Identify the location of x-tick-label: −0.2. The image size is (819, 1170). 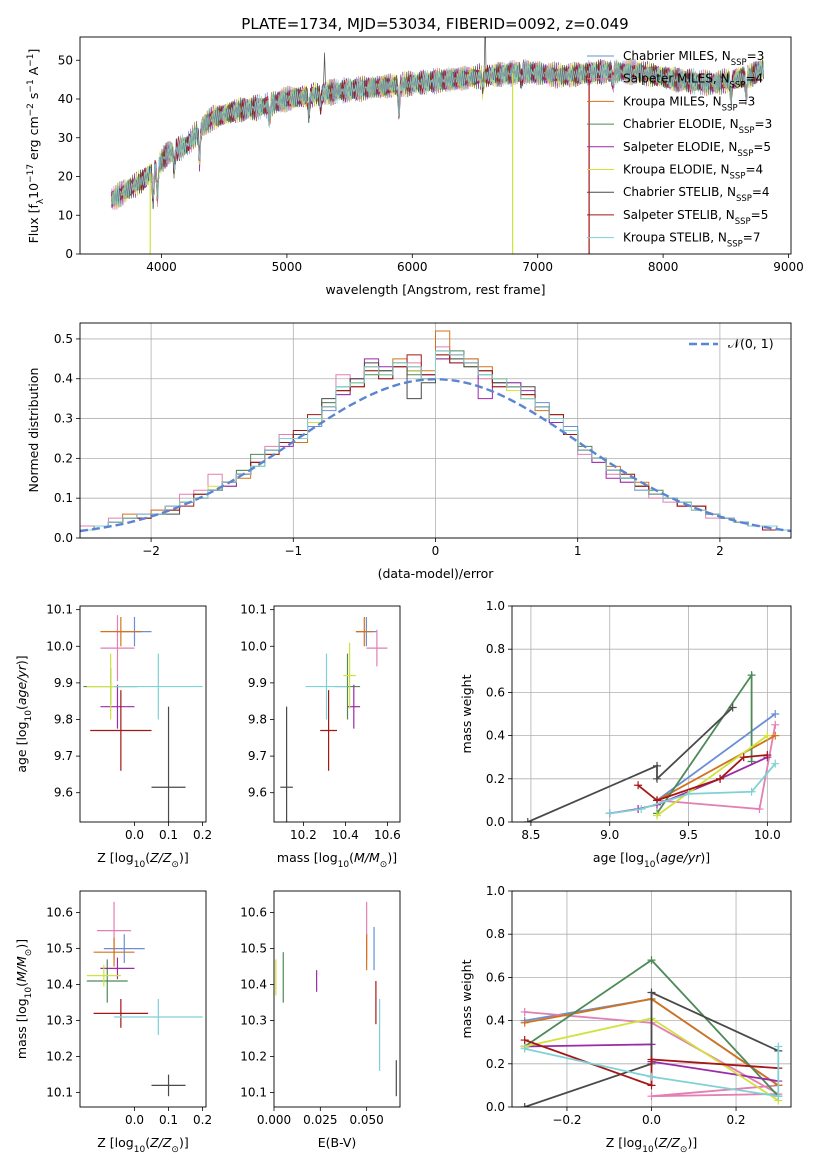
(566, 1120).